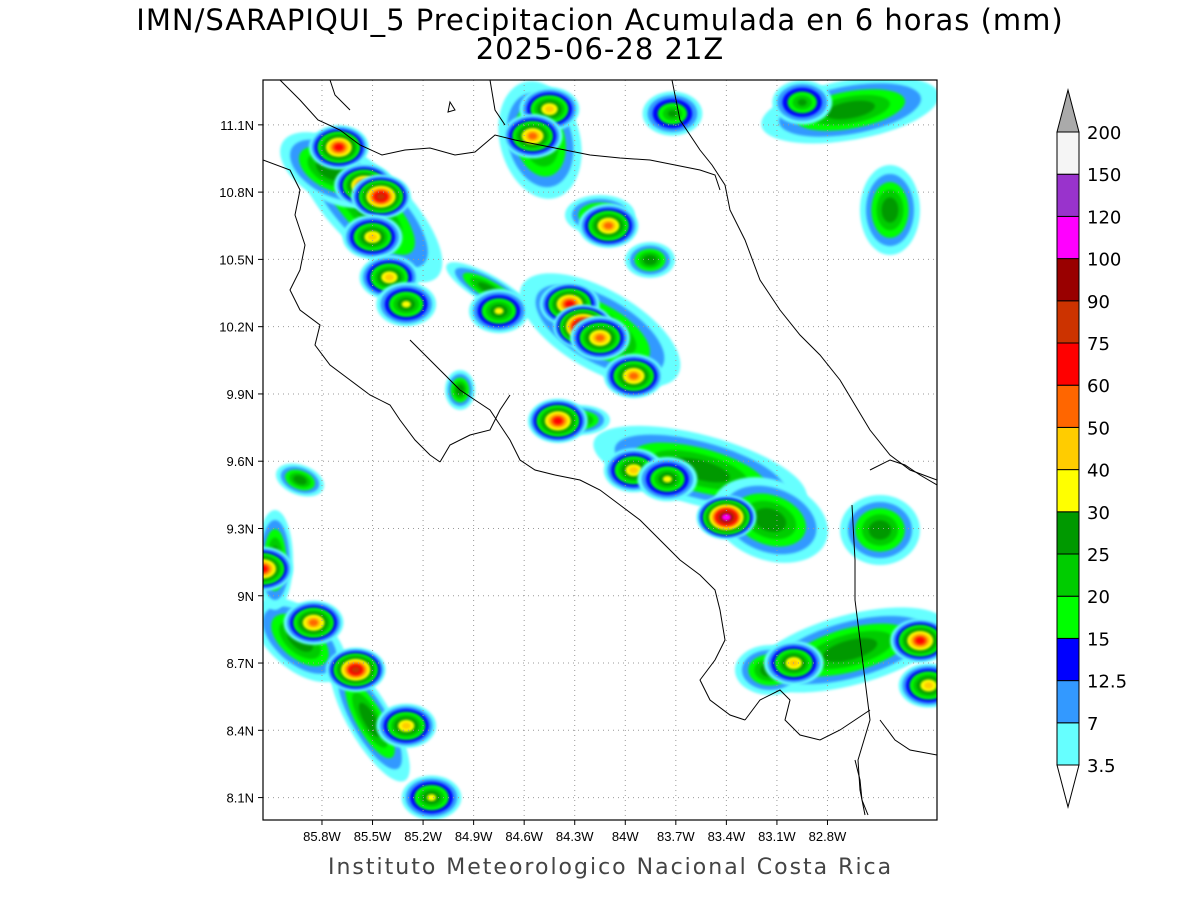  I want to click on x-tick-label: 83.1W, so click(777, 836).